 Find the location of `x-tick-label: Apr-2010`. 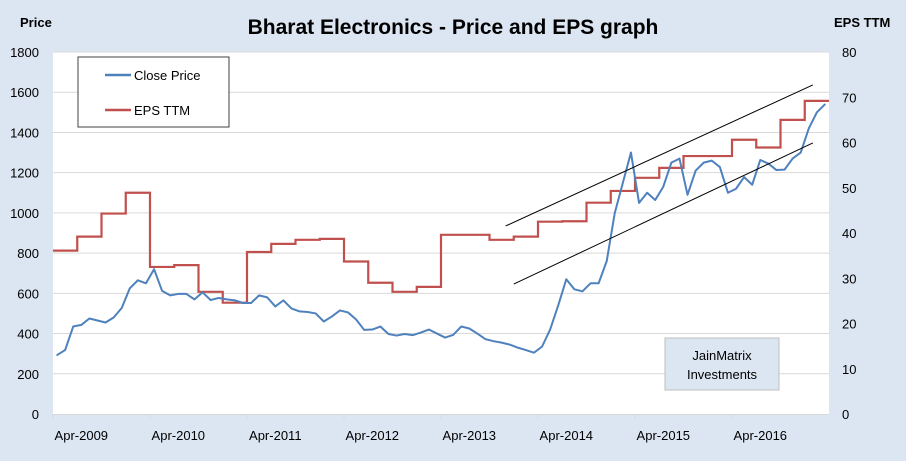

x-tick-label: Apr-2010 is located at coordinates (178, 435).